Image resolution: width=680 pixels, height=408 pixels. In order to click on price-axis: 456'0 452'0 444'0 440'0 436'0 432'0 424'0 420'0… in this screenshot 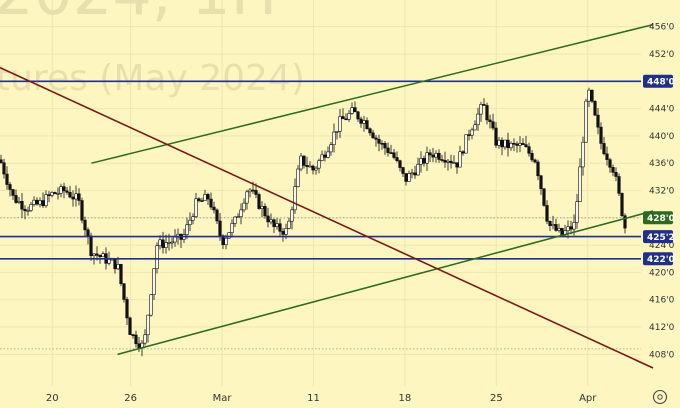, I will do `click(659, 192)`.